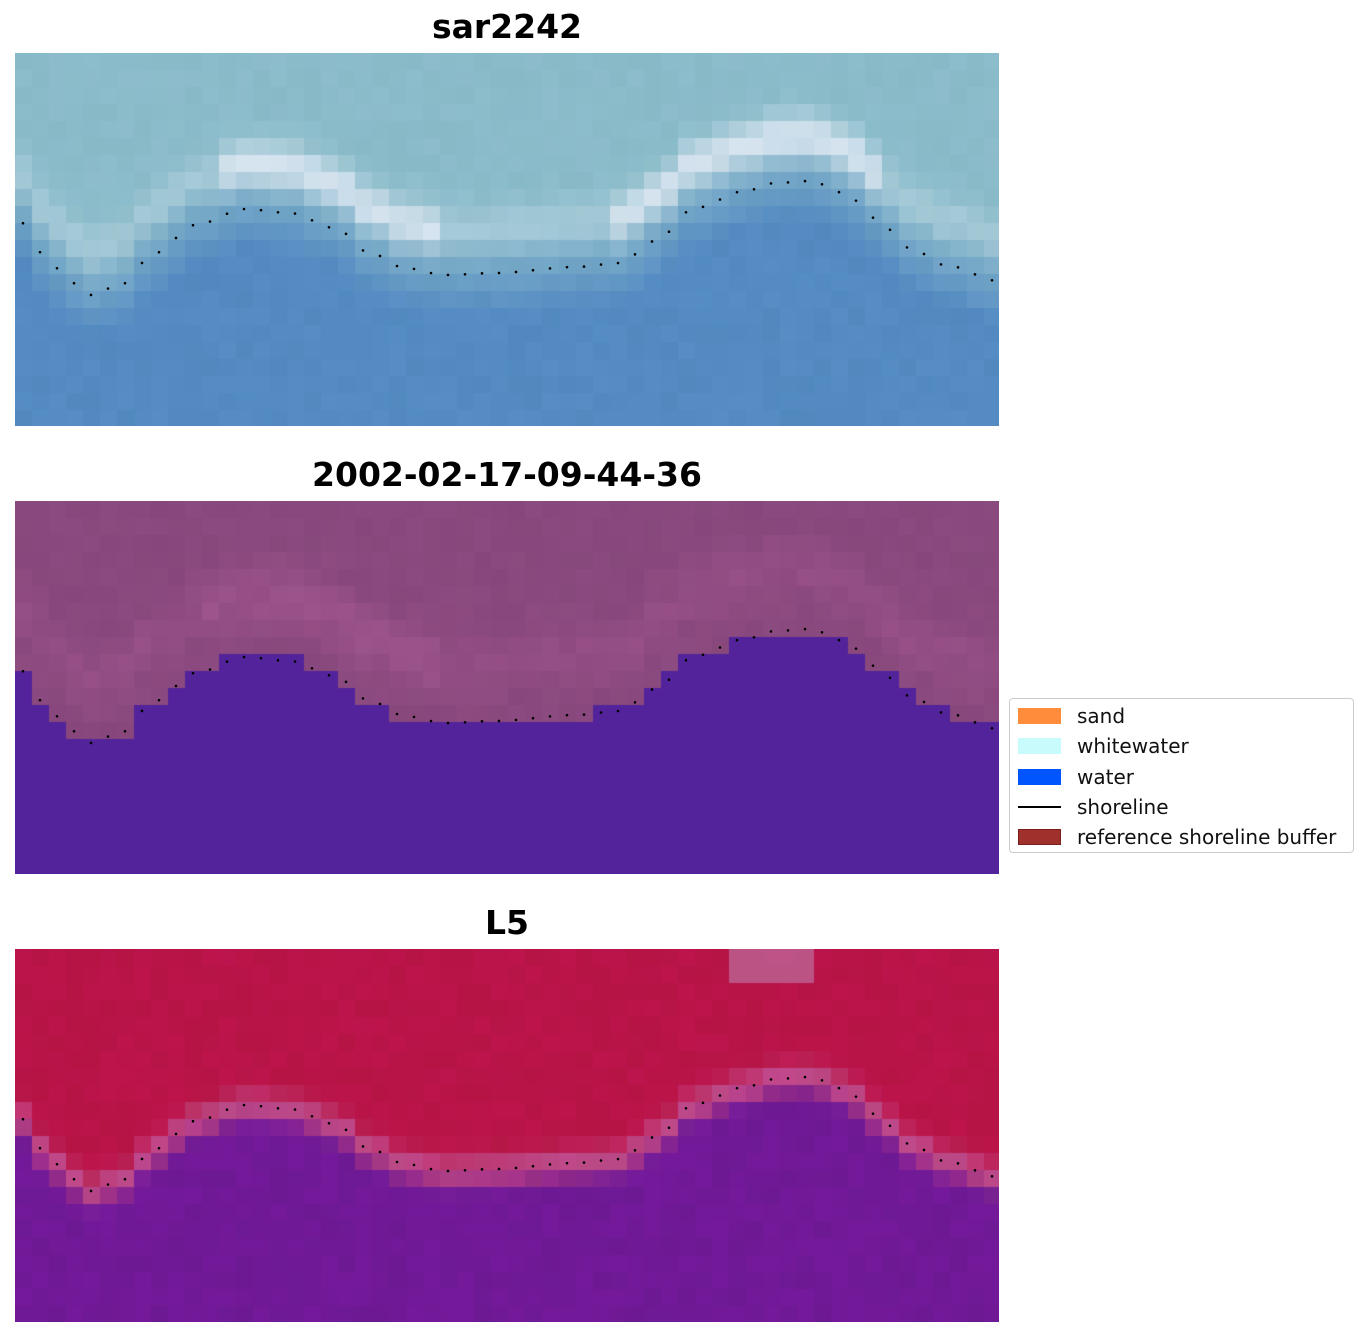 The height and width of the screenshot is (1337, 1370). Describe the element at coordinates (1105, 777) in the screenshot. I see `legend-label-water: water` at that location.